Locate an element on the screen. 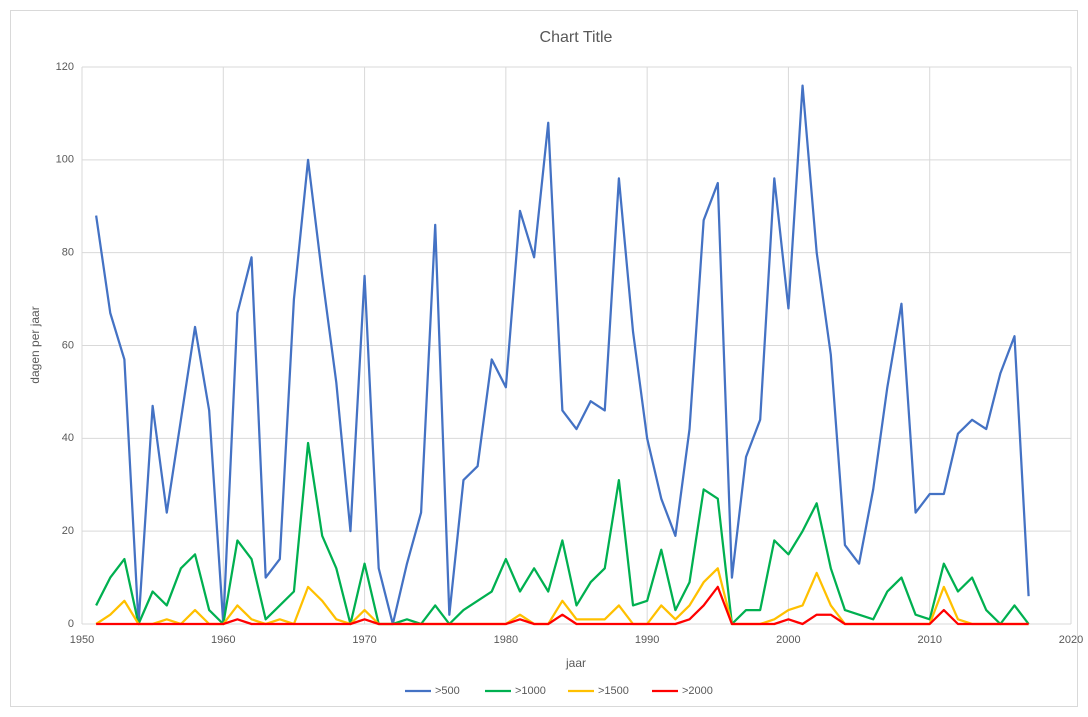 The image size is (1088, 717). legend-label: >500 is located at coordinates (447, 691).